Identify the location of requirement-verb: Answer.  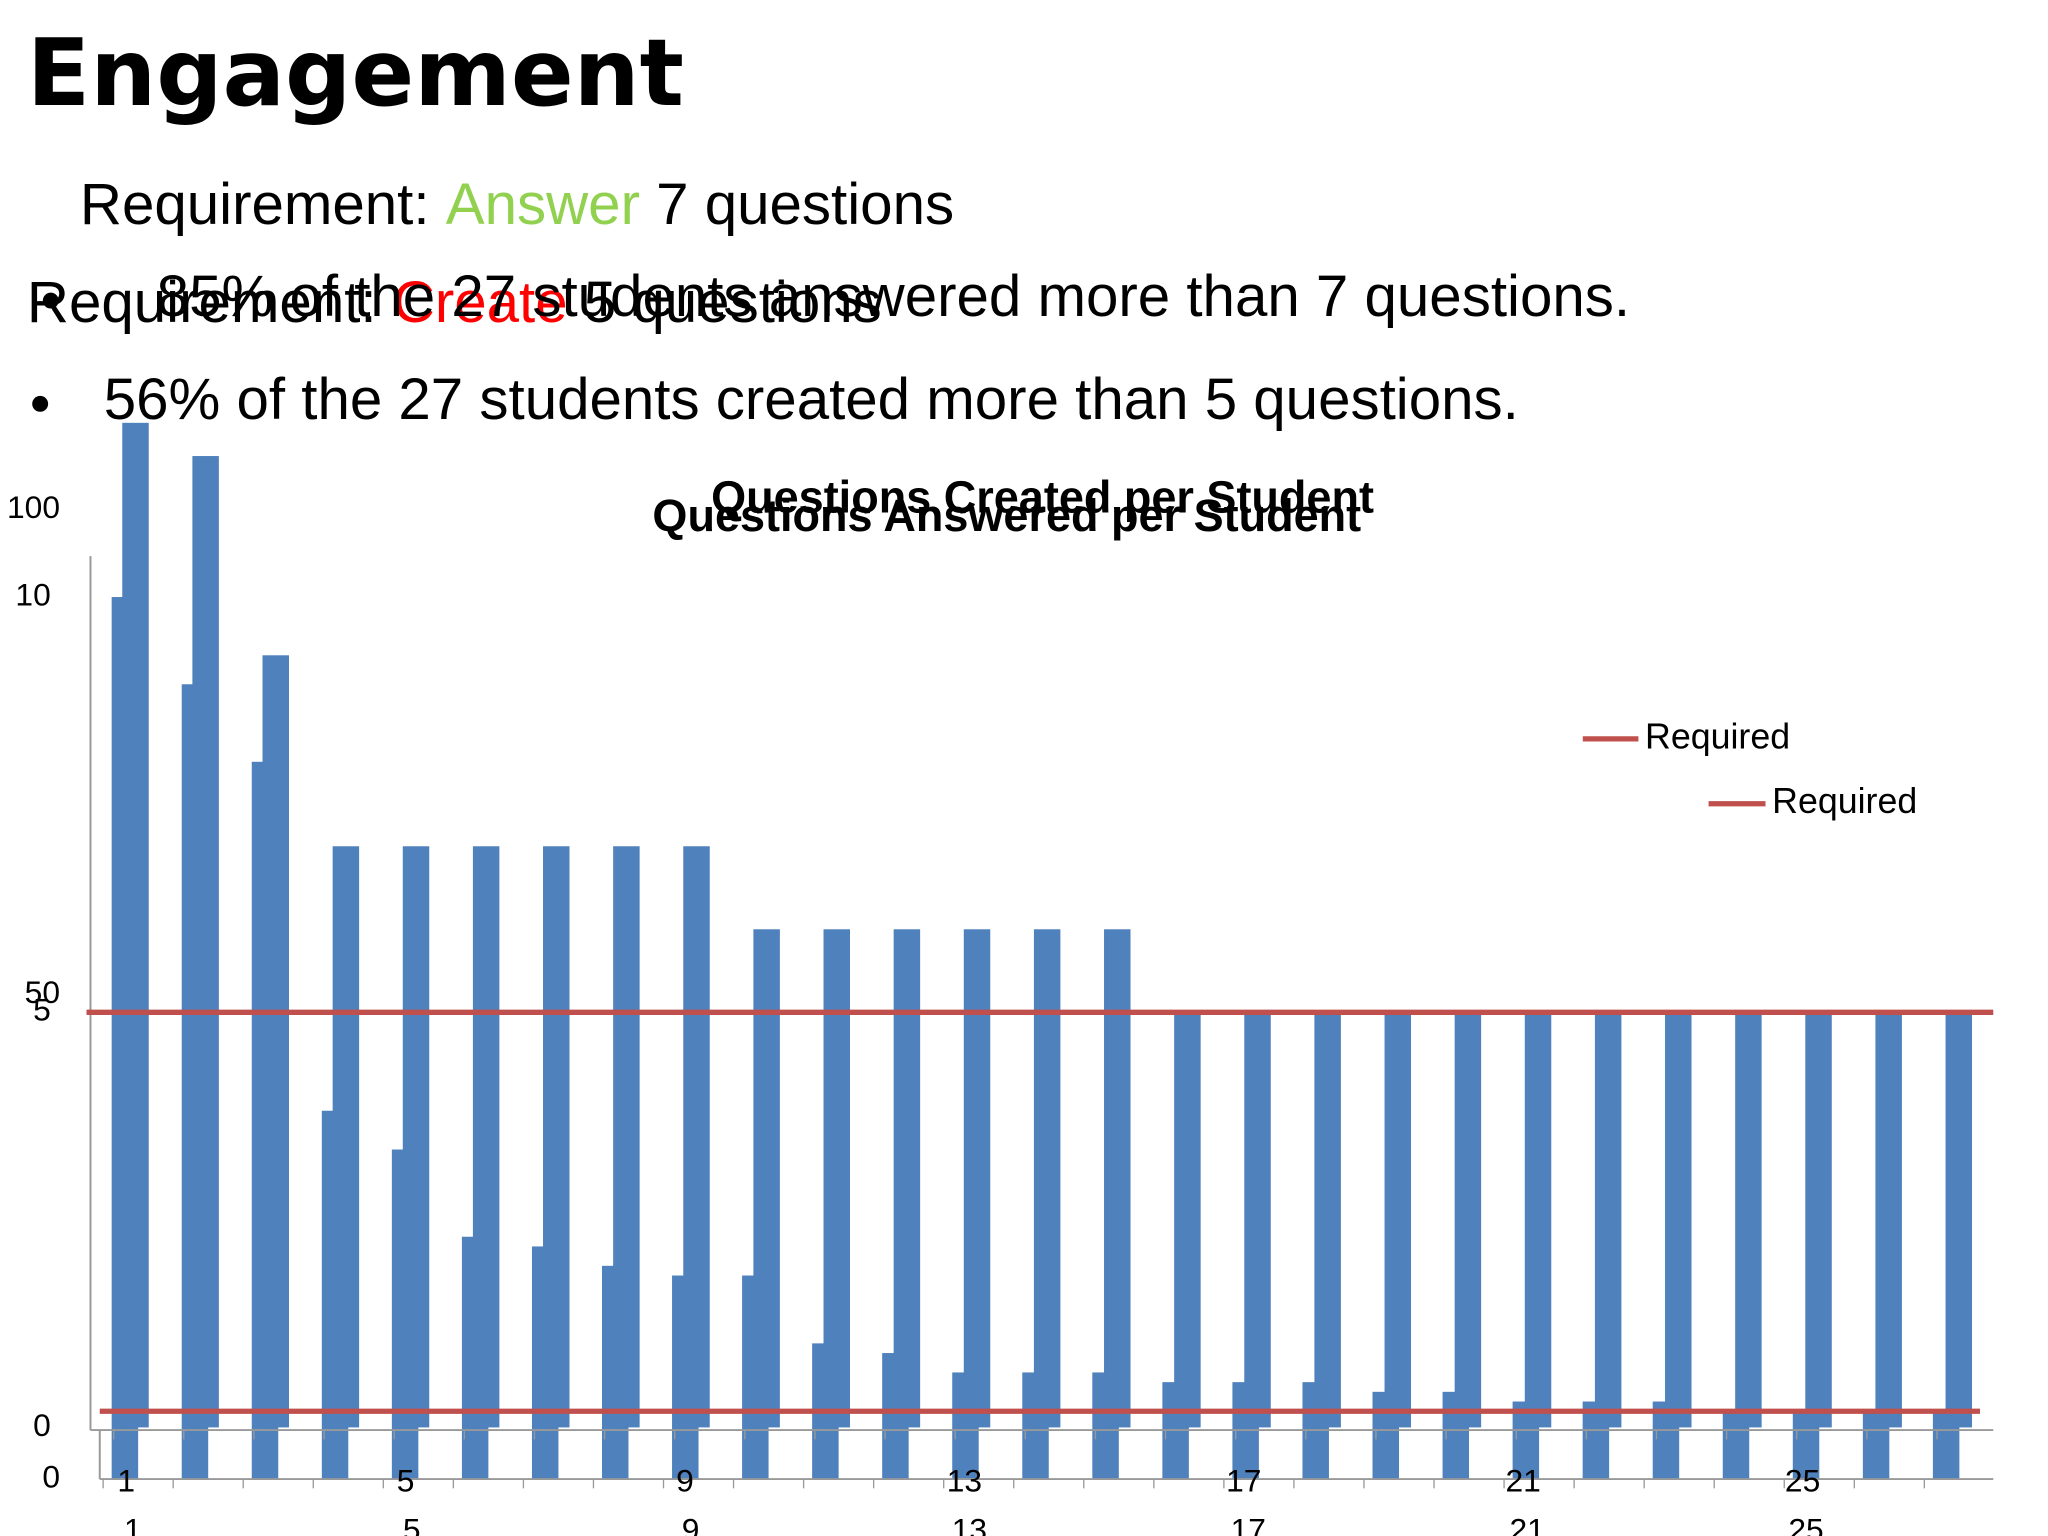
(543, 205).